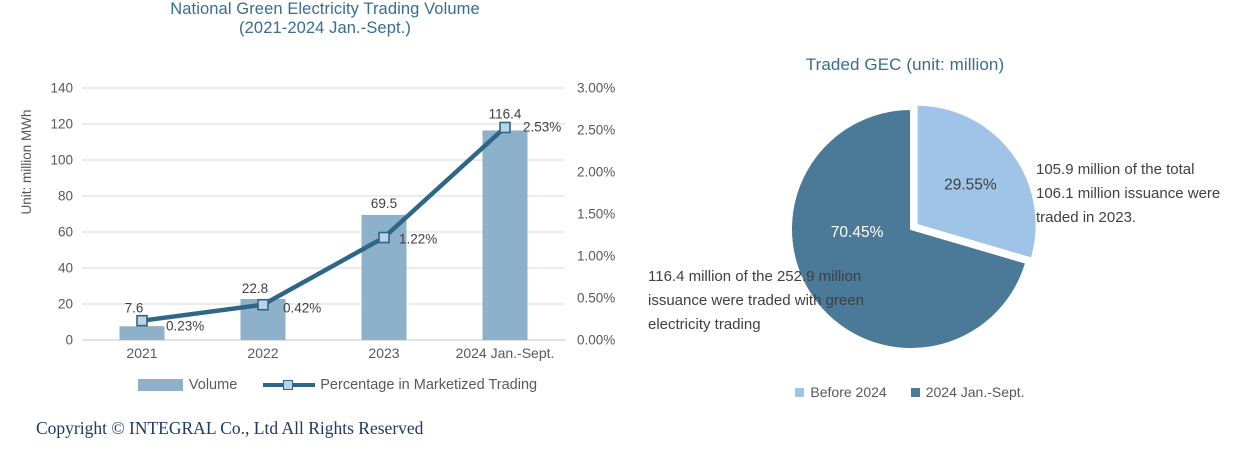 Image resolution: width=1254 pixels, height=458 pixels. I want to click on 2024-legend-label: 2024 Jan.-Sept., so click(975, 392).